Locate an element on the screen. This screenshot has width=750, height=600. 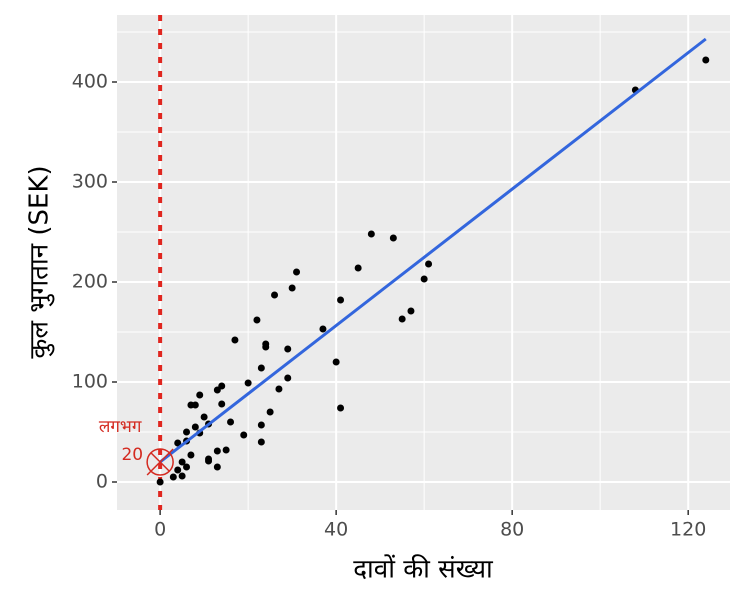
x-tick-label: 0 is located at coordinates (160, 530).